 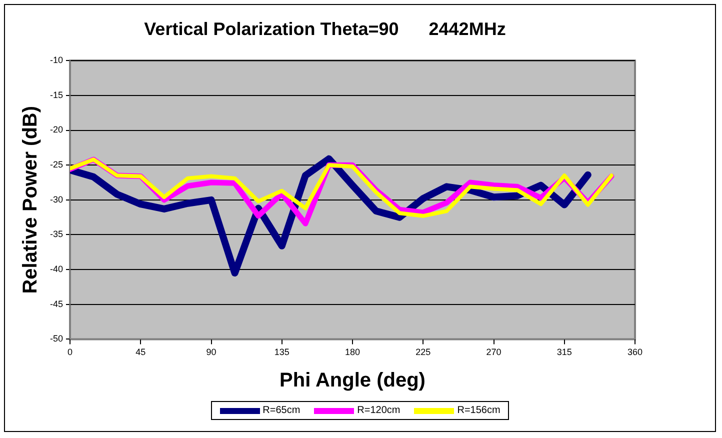 I want to click on x-axis-title: Phi Angle (deg), so click(x=353, y=381).